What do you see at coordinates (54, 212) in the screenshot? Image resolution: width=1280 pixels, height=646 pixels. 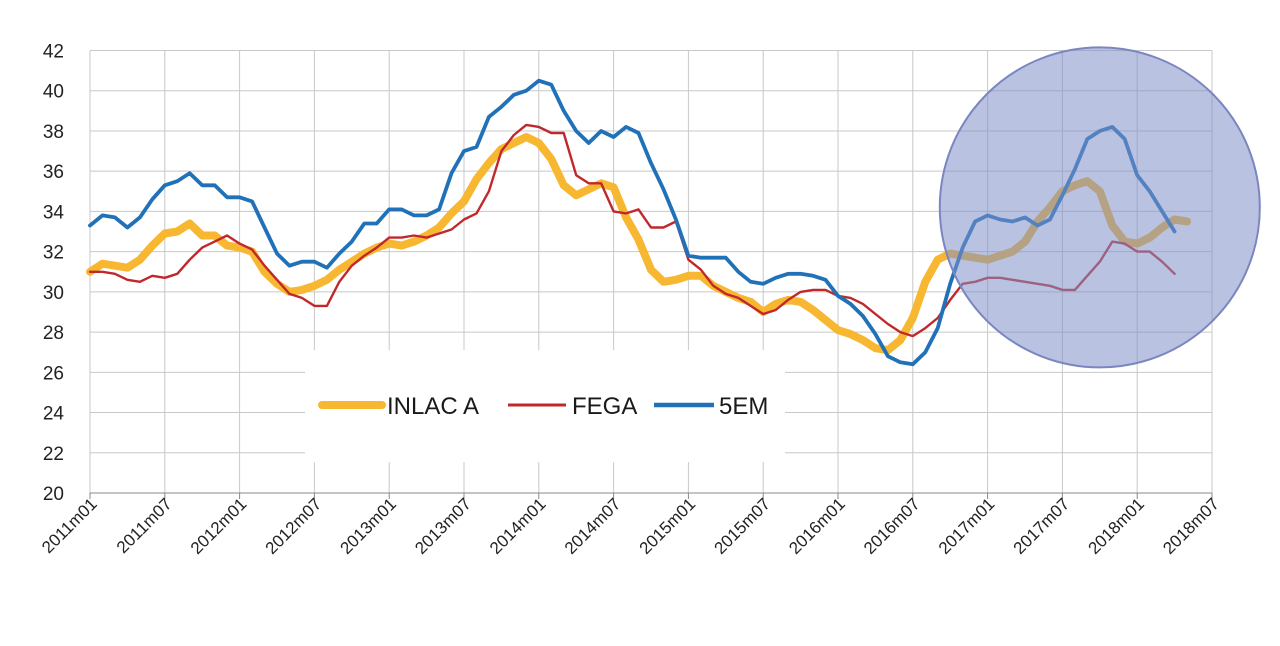 I see `y-tick-label: 34` at bounding box center [54, 212].